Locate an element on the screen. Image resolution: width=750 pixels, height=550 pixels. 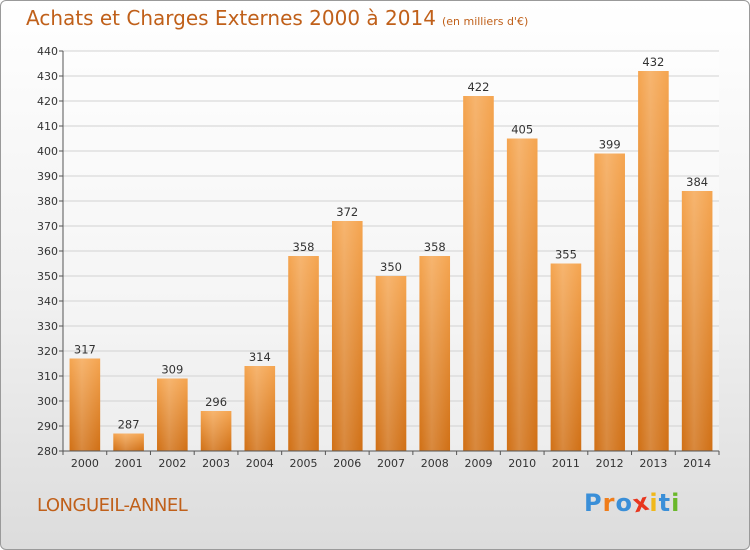
proxiti-logo: Proxiti is located at coordinates (632, 503).